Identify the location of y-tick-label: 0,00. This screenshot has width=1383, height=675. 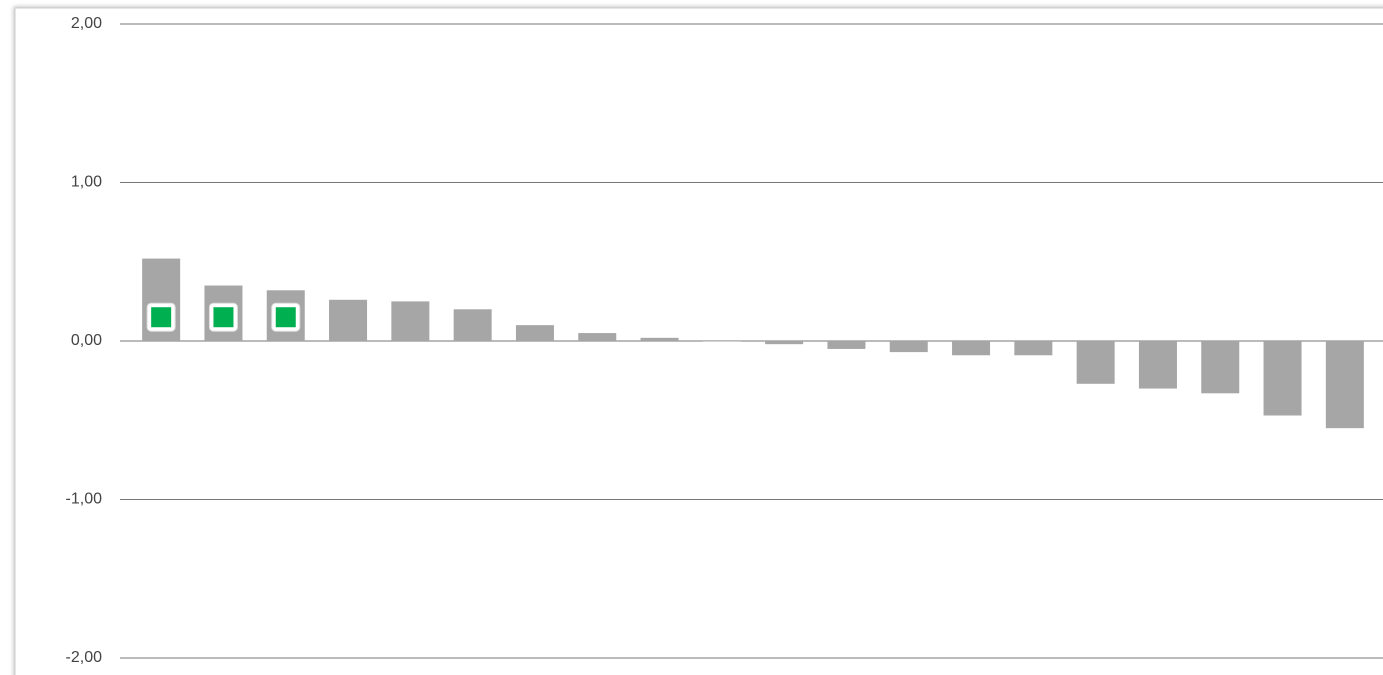
(86, 340).